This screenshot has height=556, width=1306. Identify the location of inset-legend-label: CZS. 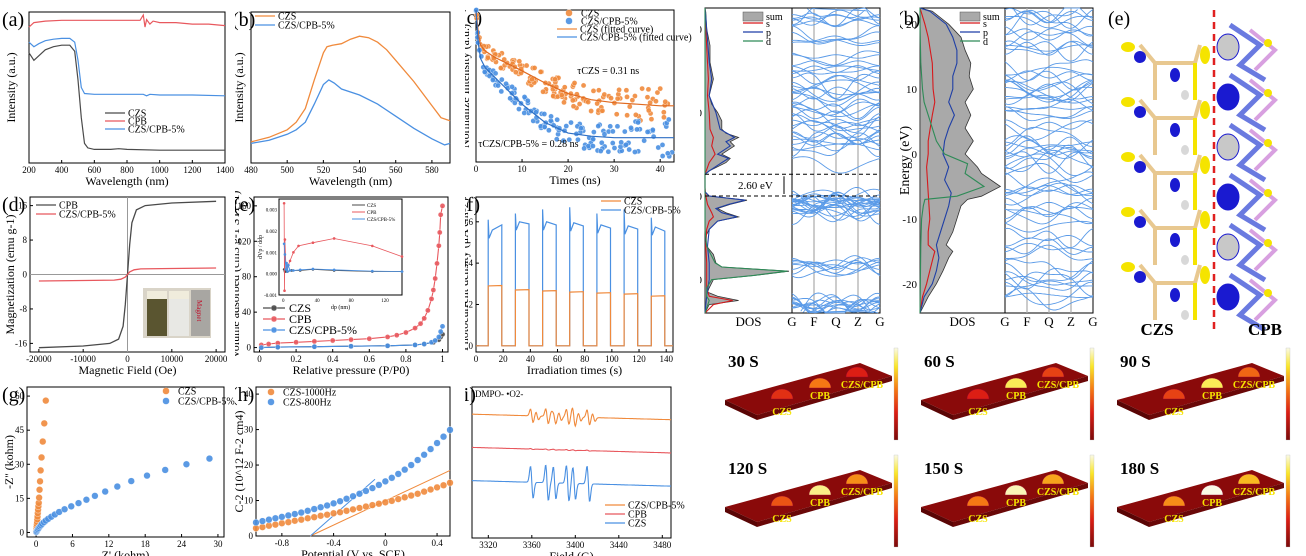
(371, 206).